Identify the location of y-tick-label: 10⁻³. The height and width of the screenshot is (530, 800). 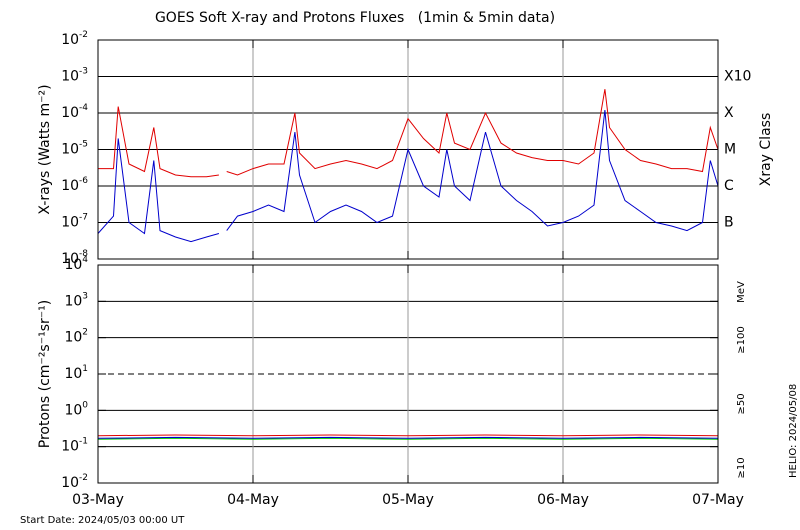
(74, 75).